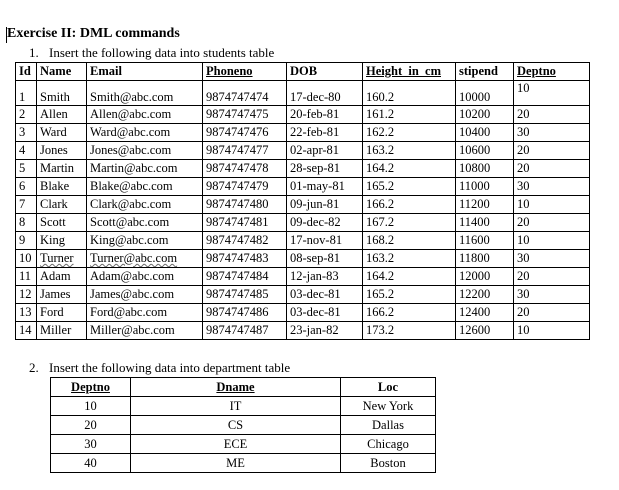 The height and width of the screenshot is (490, 619). I want to click on cell-name: Clark, so click(61, 204).